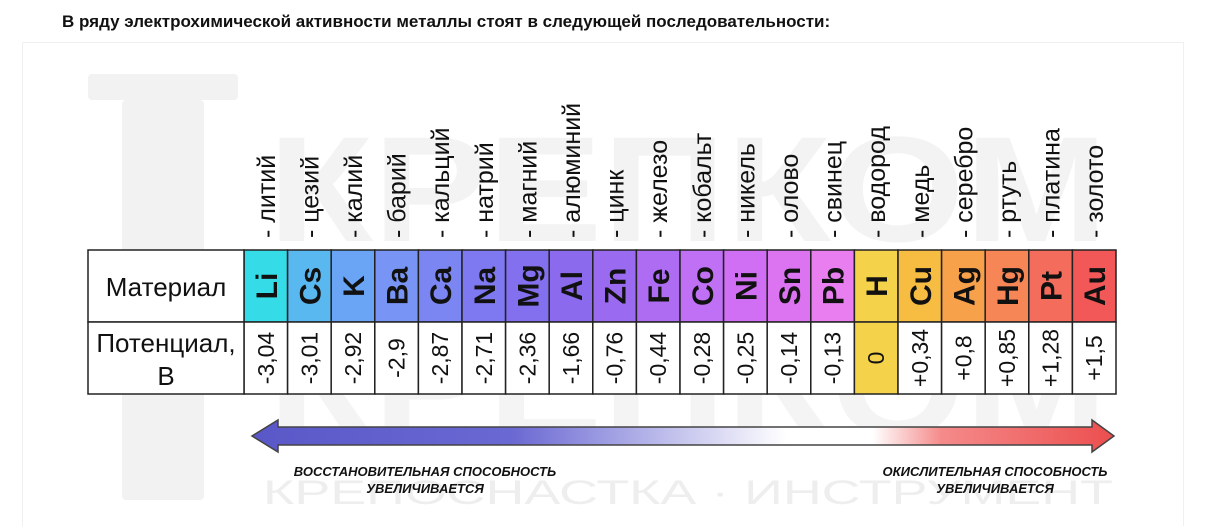  I want to click on element-potential: -2,9, so click(397, 358).